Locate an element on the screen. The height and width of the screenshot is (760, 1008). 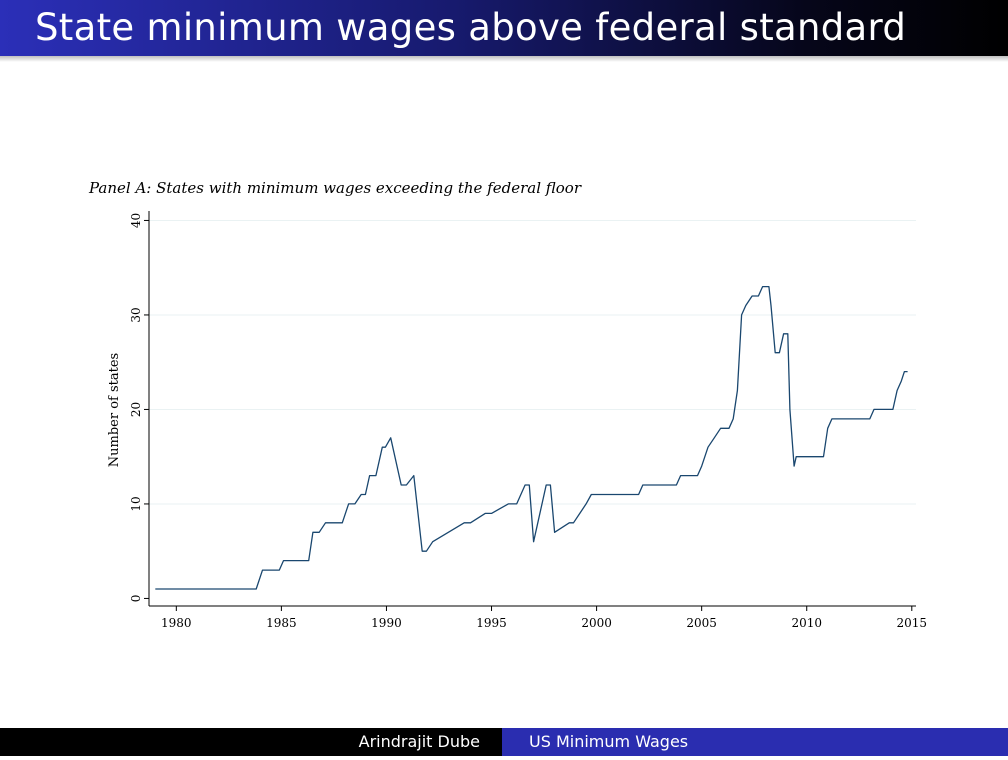
y-tick-label-0: 0 is located at coordinates (136, 599).